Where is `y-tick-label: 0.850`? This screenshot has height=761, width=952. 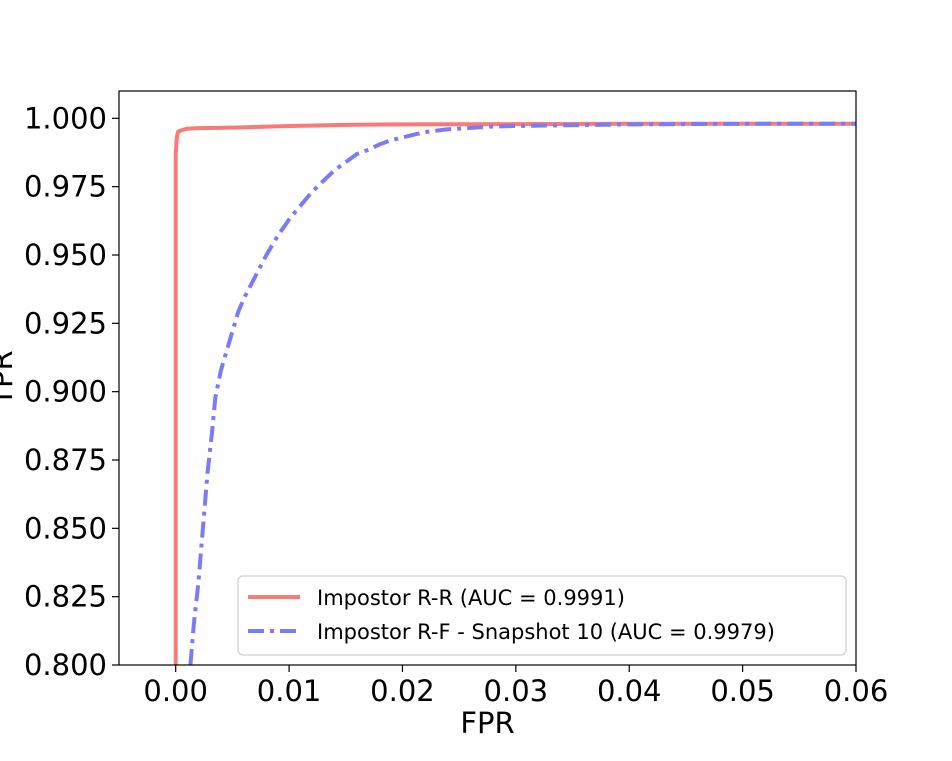 y-tick-label: 0.850 is located at coordinates (65, 528).